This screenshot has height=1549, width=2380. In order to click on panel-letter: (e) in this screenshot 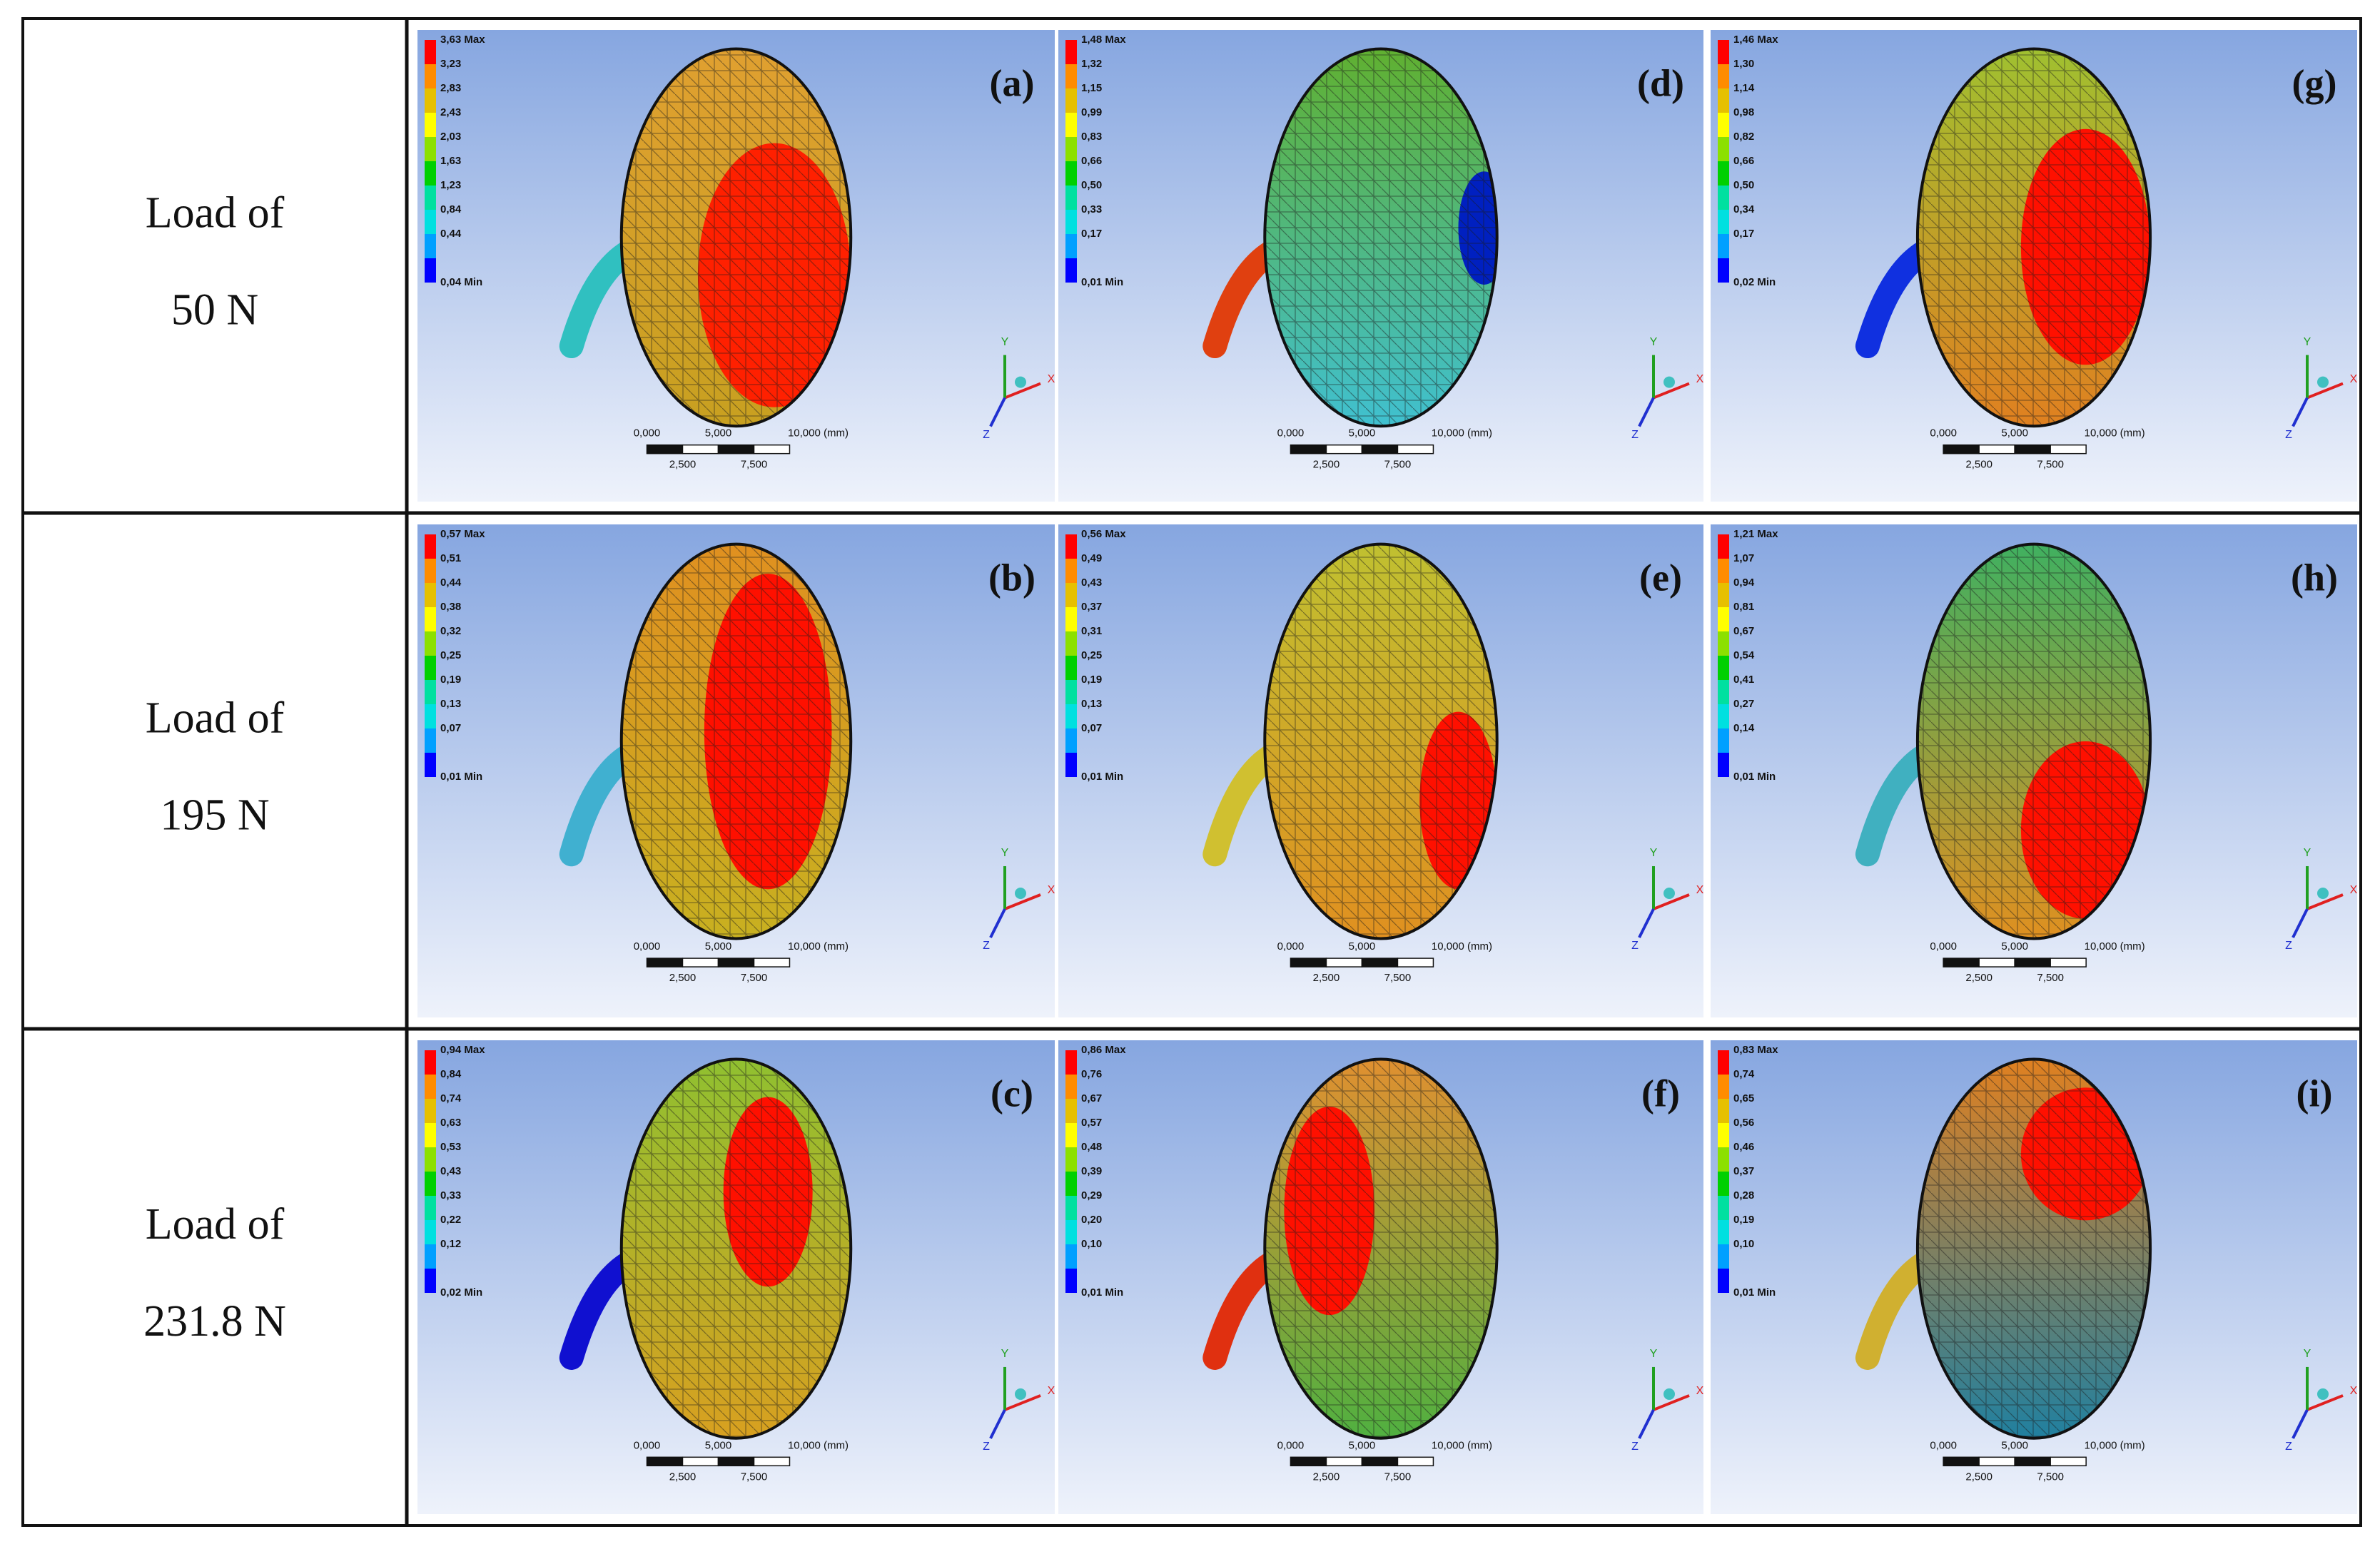, I will do `click(1660, 577)`.